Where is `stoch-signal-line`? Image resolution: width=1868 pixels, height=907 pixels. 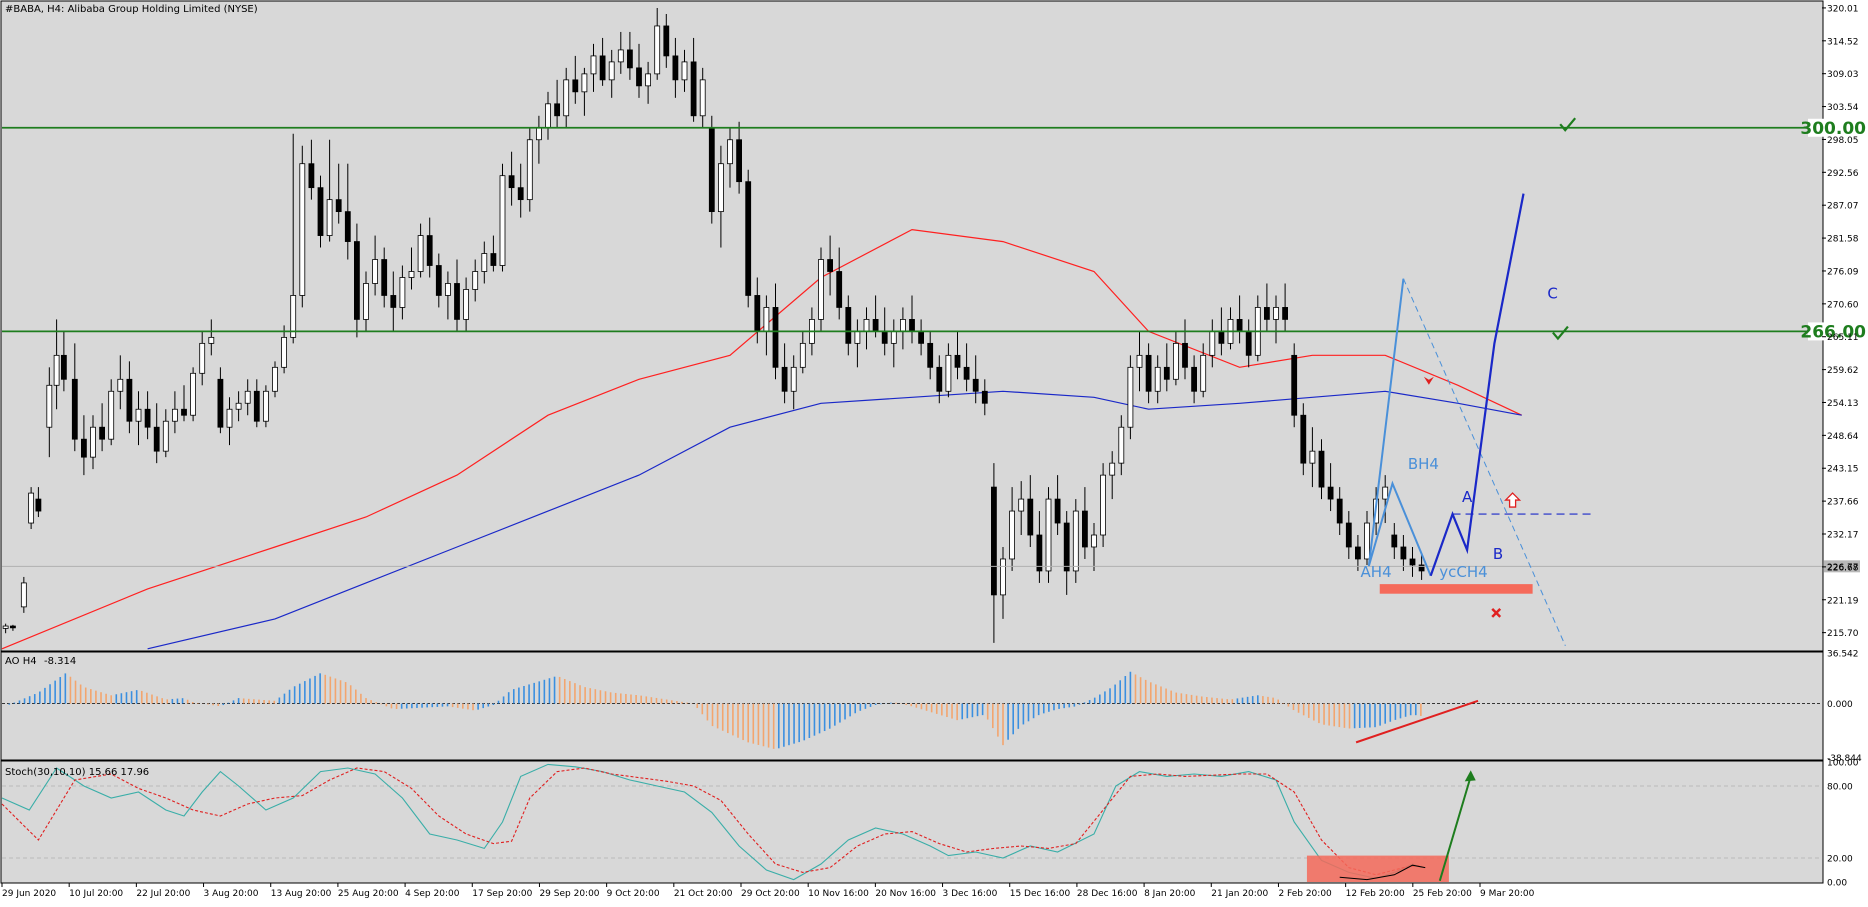 stoch-signal-line is located at coordinates (711, 821).